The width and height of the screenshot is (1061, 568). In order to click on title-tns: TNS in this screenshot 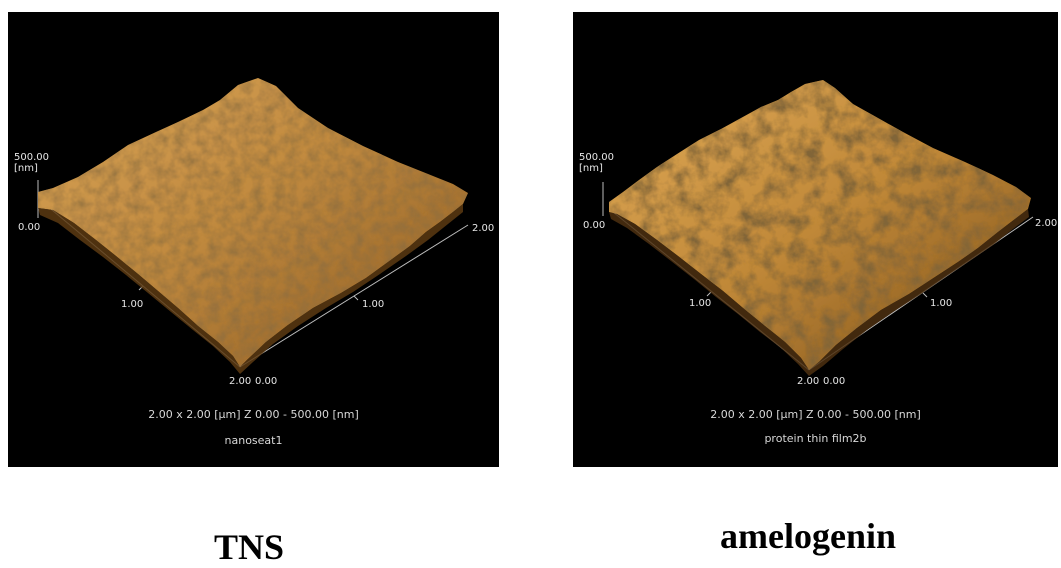, I will do `click(249, 547)`.